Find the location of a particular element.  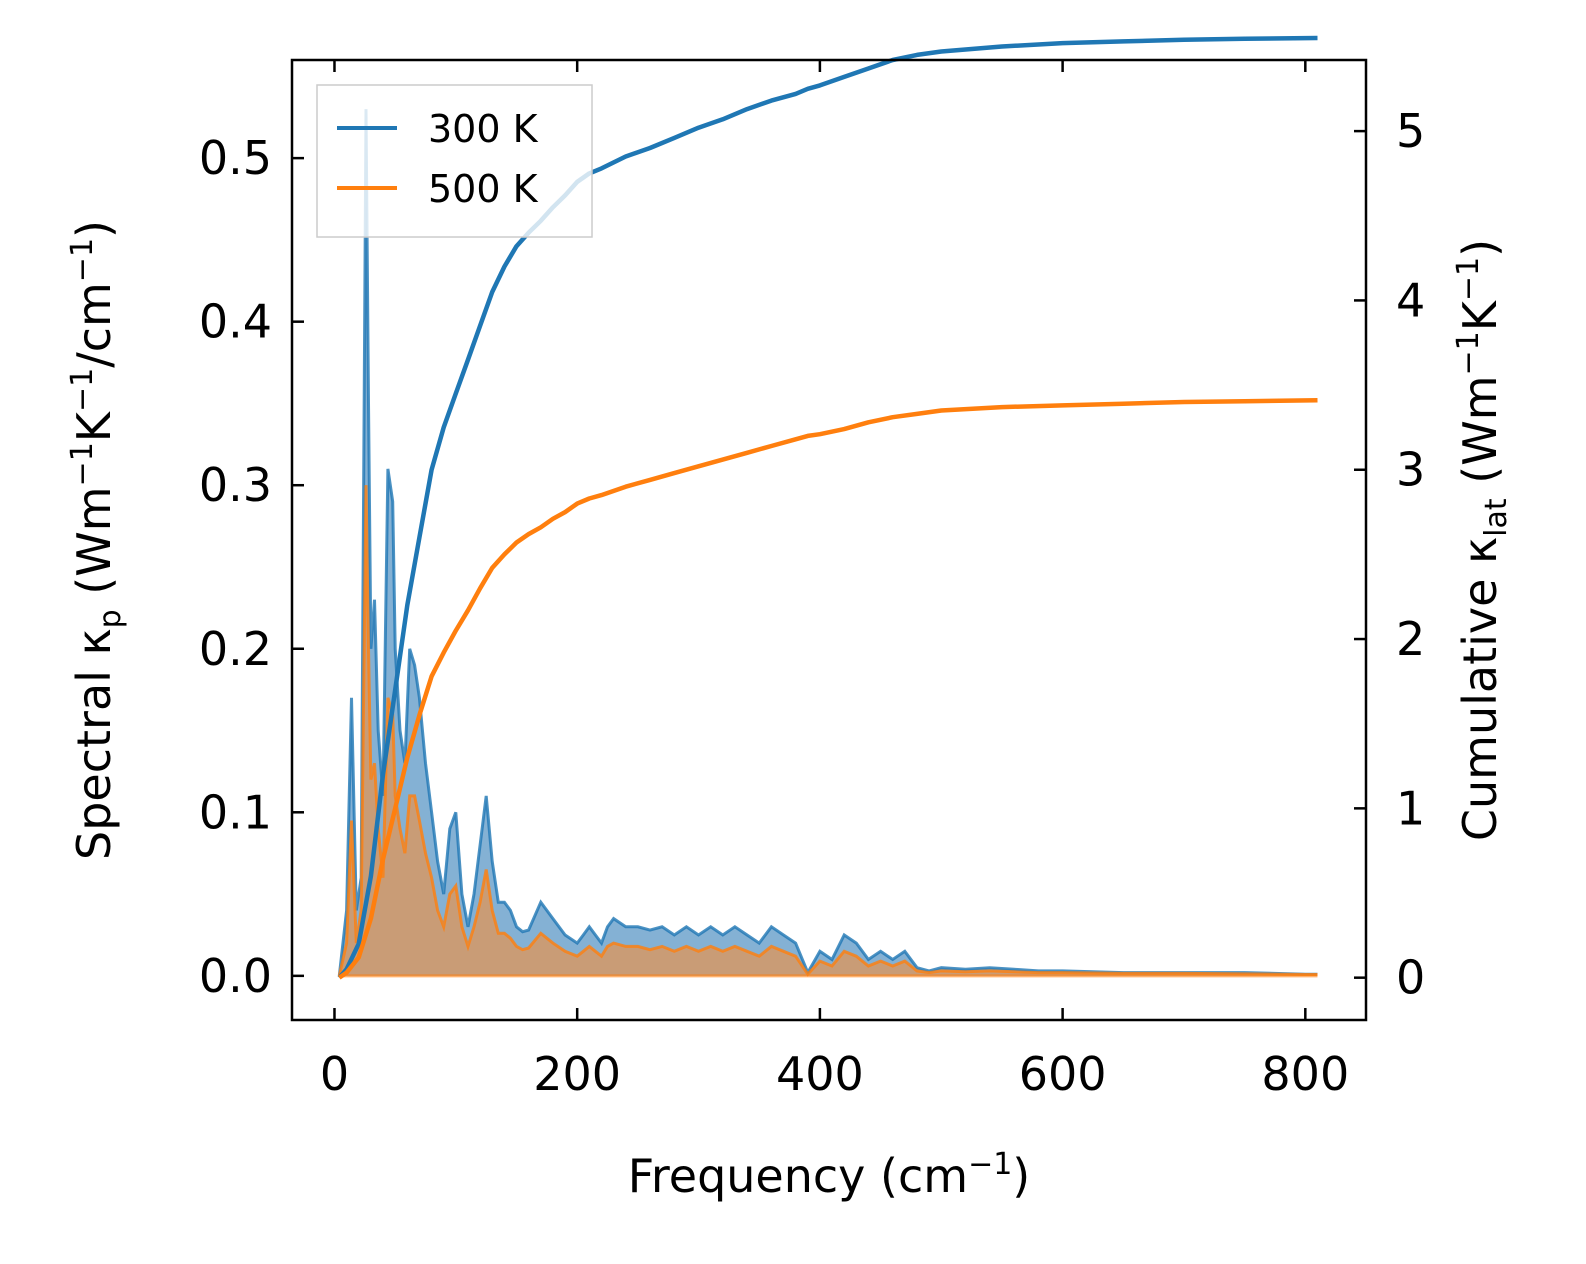

y-left-tick-label: 0.3 is located at coordinates (235, 485).